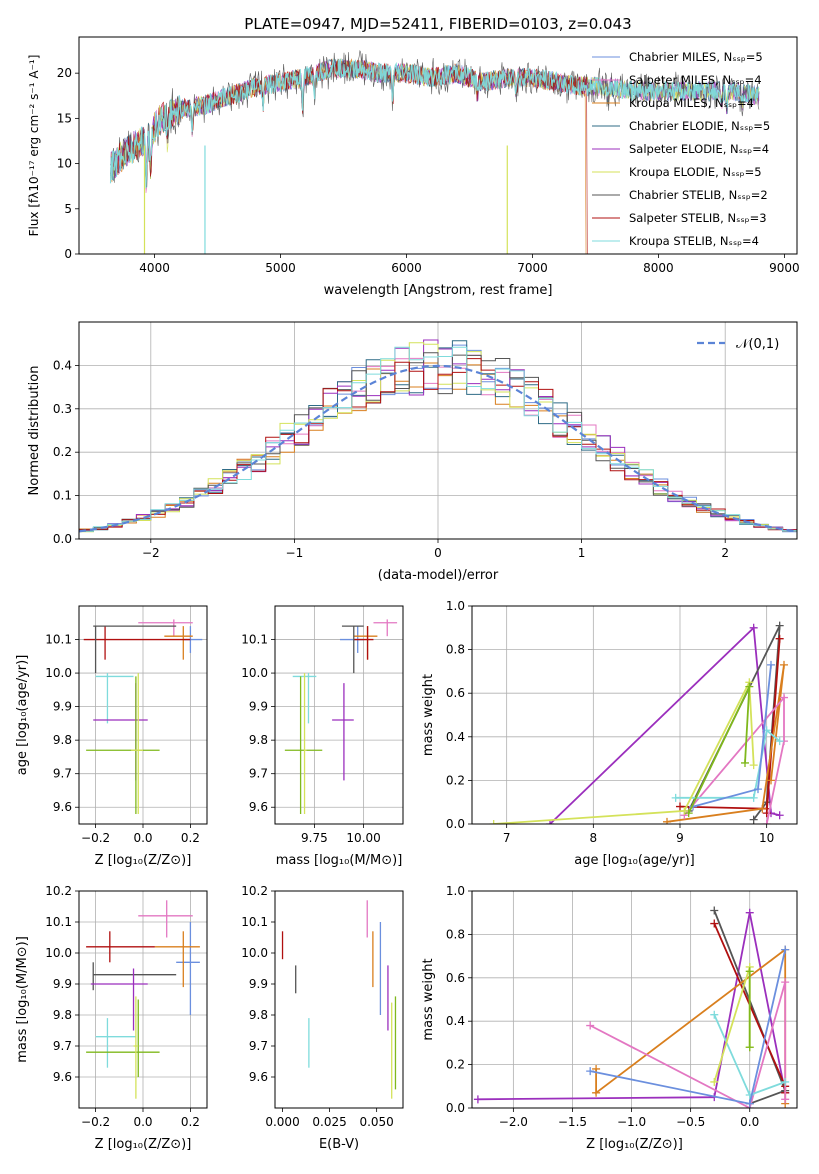  What do you see at coordinates (295, 553) in the screenshot?
I see `x-tick-label: −1` at bounding box center [295, 553].